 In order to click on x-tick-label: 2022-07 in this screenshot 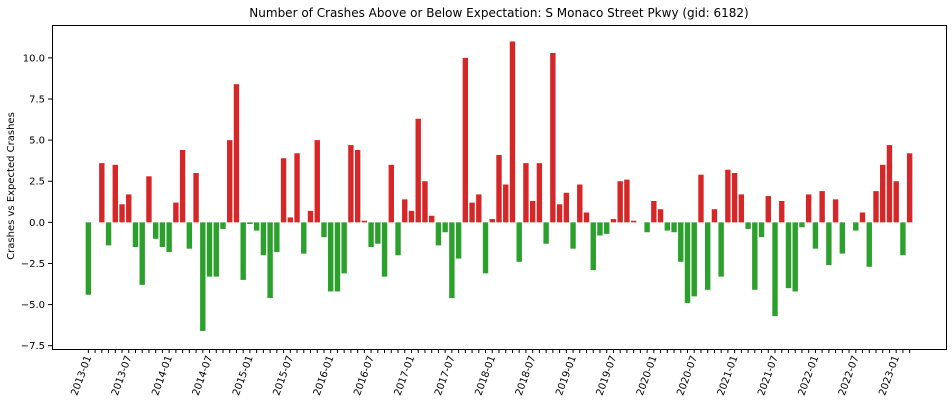, I will do `click(849, 375)`.